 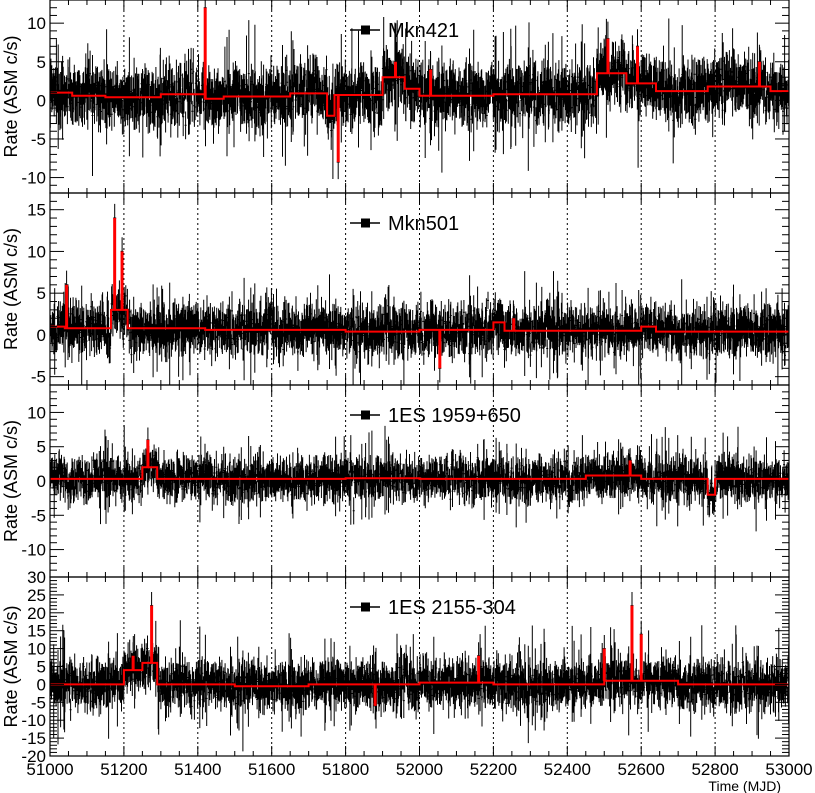 What do you see at coordinates (36, 577) in the screenshot?
I see `y-tick-label: 30` at bounding box center [36, 577].